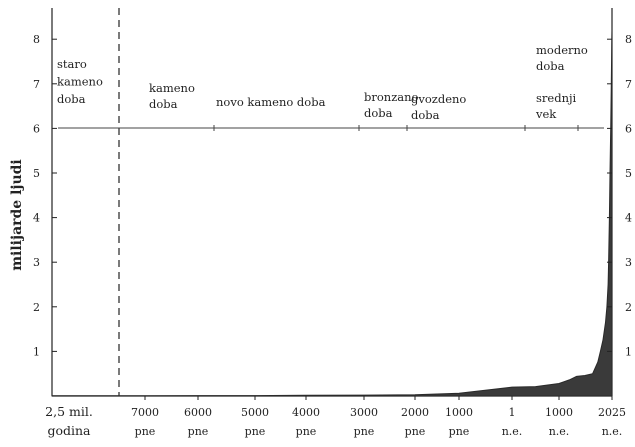  Describe the element at coordinates (559, 422) in the screenshot. I see `x-tick-label: 1000 n.e.` at that location.